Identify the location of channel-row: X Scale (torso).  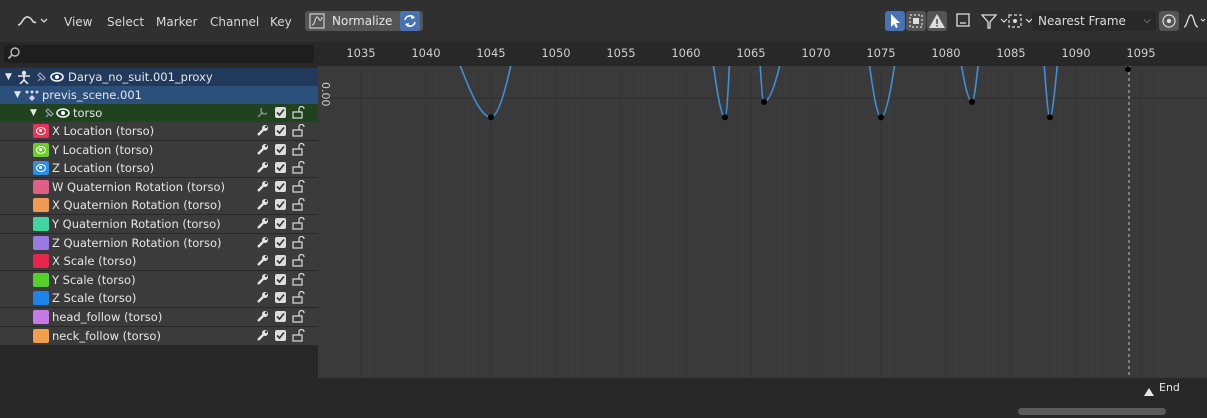
(159, 261).